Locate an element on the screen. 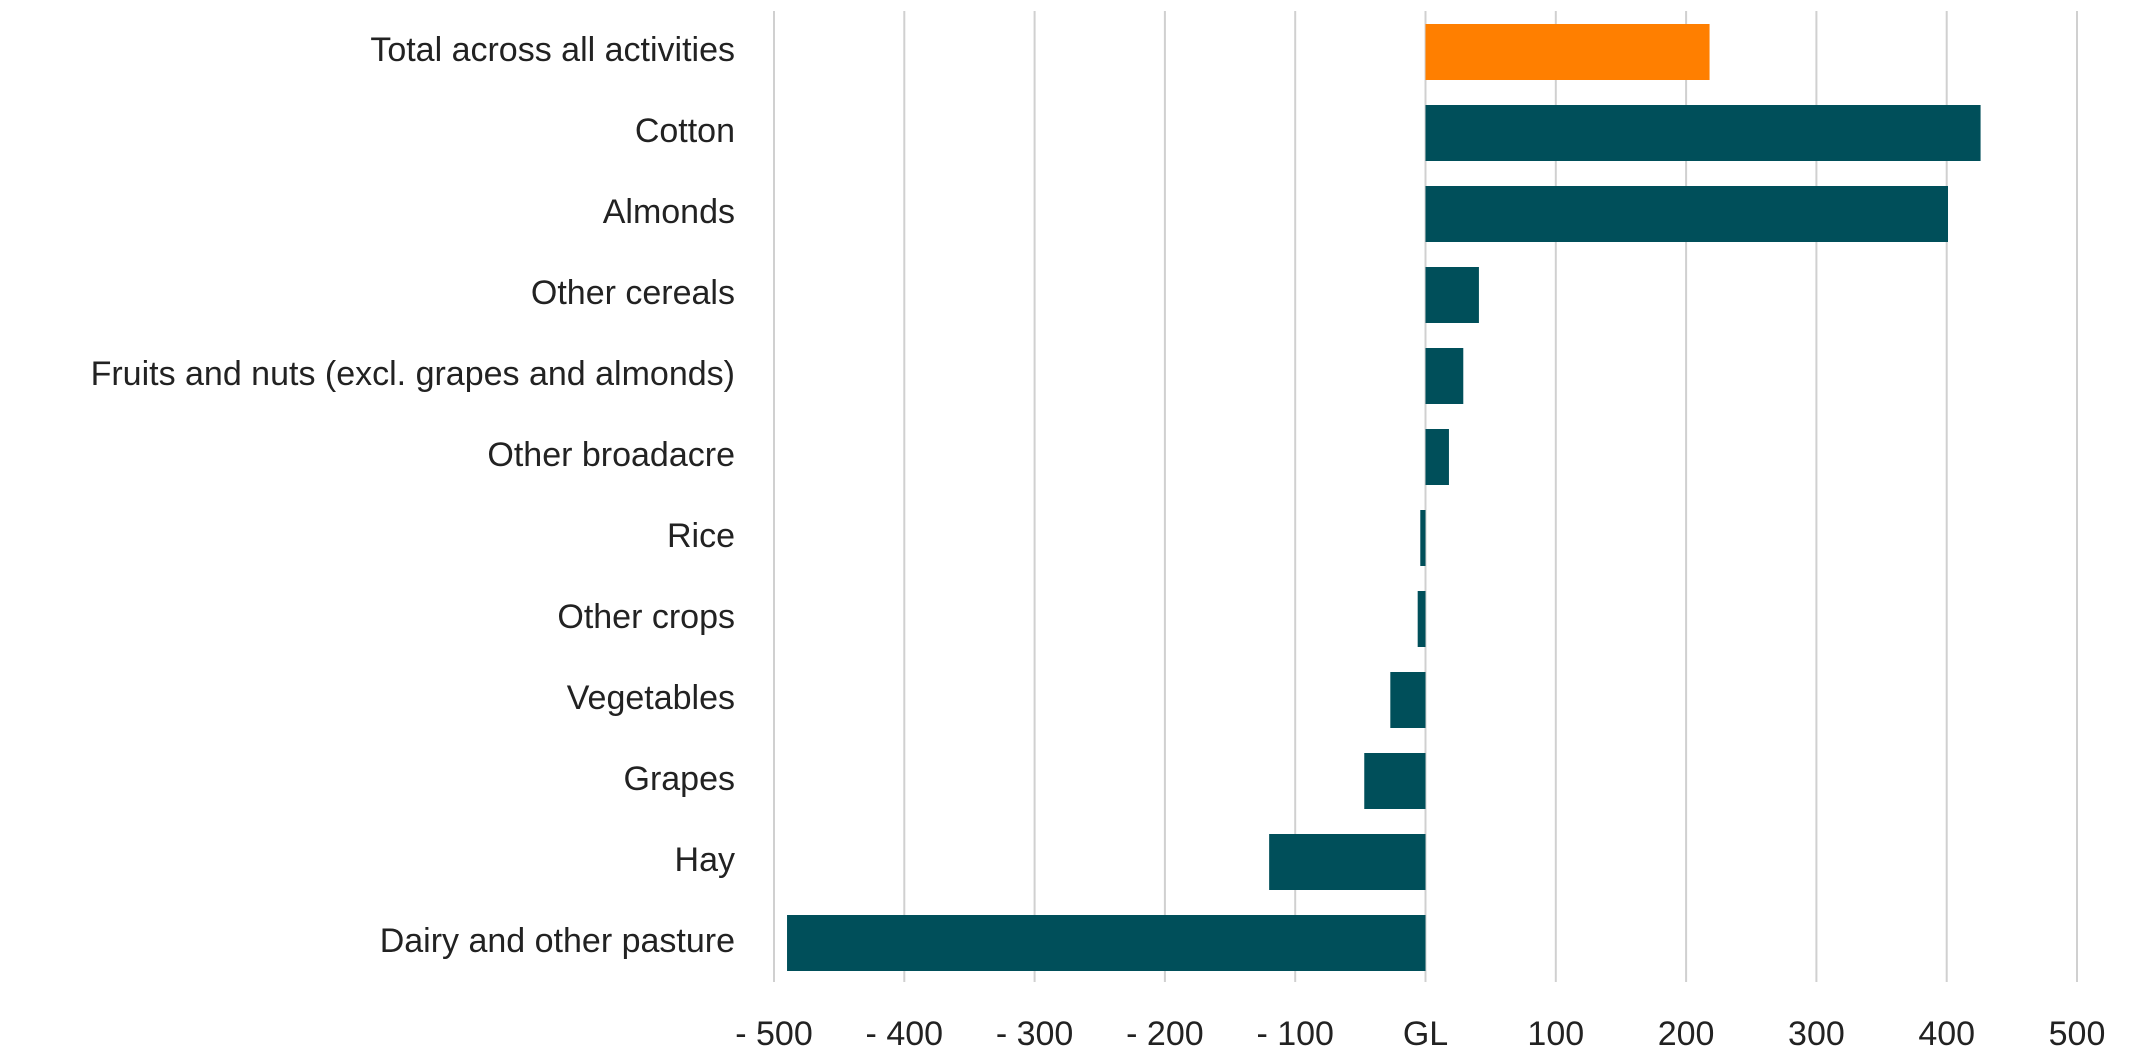 This screenshot has height=1054, width=2133. x-tick-label: 100 is located at coordinates (1555, 1034).